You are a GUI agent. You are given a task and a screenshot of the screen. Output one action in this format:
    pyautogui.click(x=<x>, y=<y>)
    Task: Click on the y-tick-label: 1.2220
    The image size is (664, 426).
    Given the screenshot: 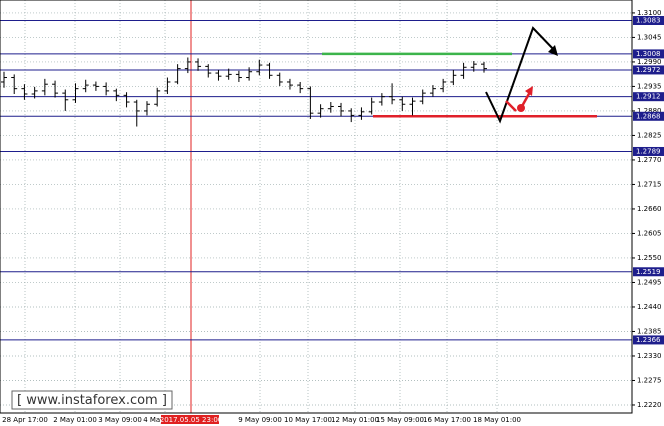 What is the action you would take?
    pyautogui.click(x=649, y=405)
    